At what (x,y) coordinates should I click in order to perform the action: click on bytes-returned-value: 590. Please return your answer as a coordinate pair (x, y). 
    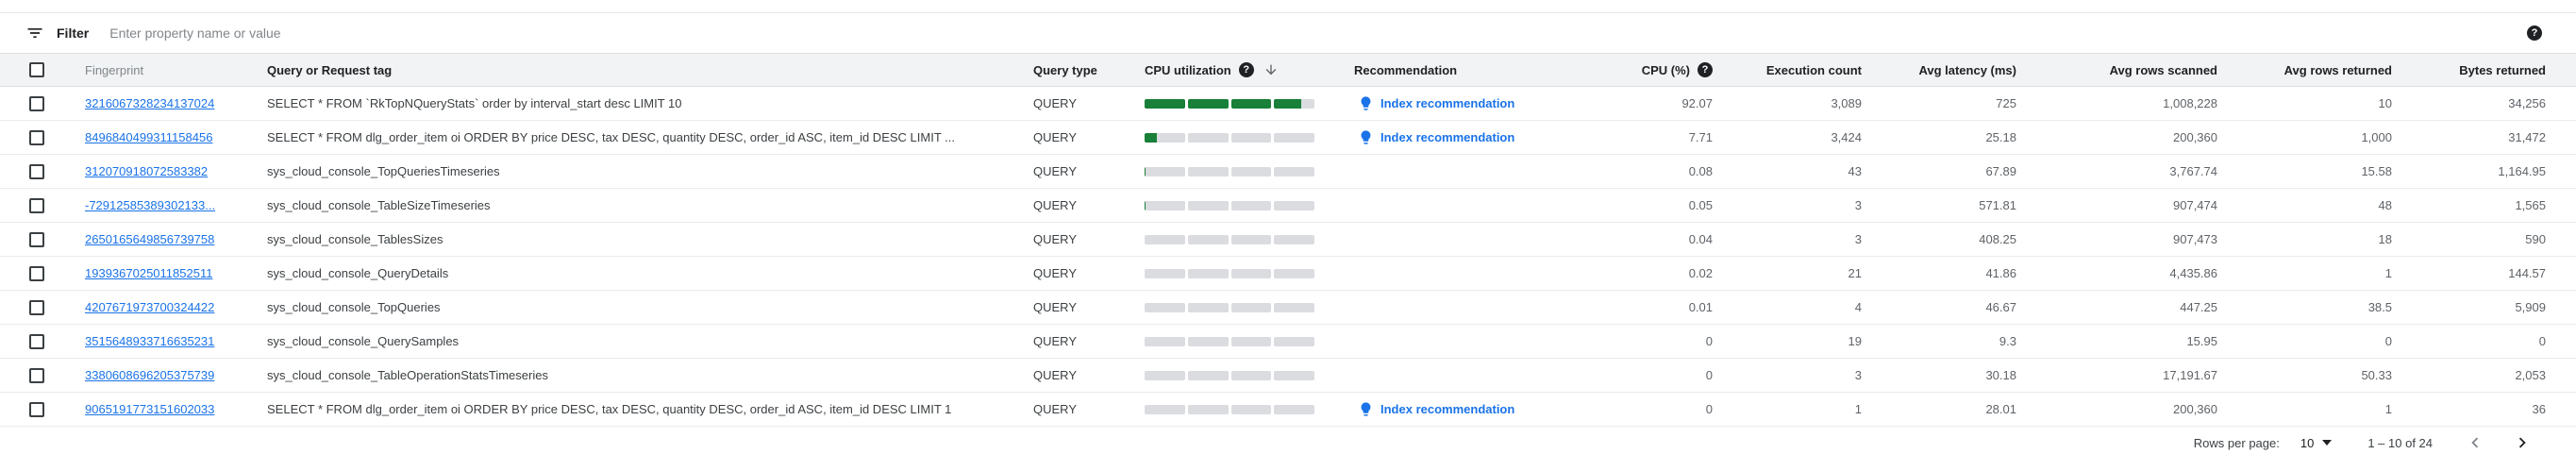
    Looking at the image, I should click on (2535, 239).